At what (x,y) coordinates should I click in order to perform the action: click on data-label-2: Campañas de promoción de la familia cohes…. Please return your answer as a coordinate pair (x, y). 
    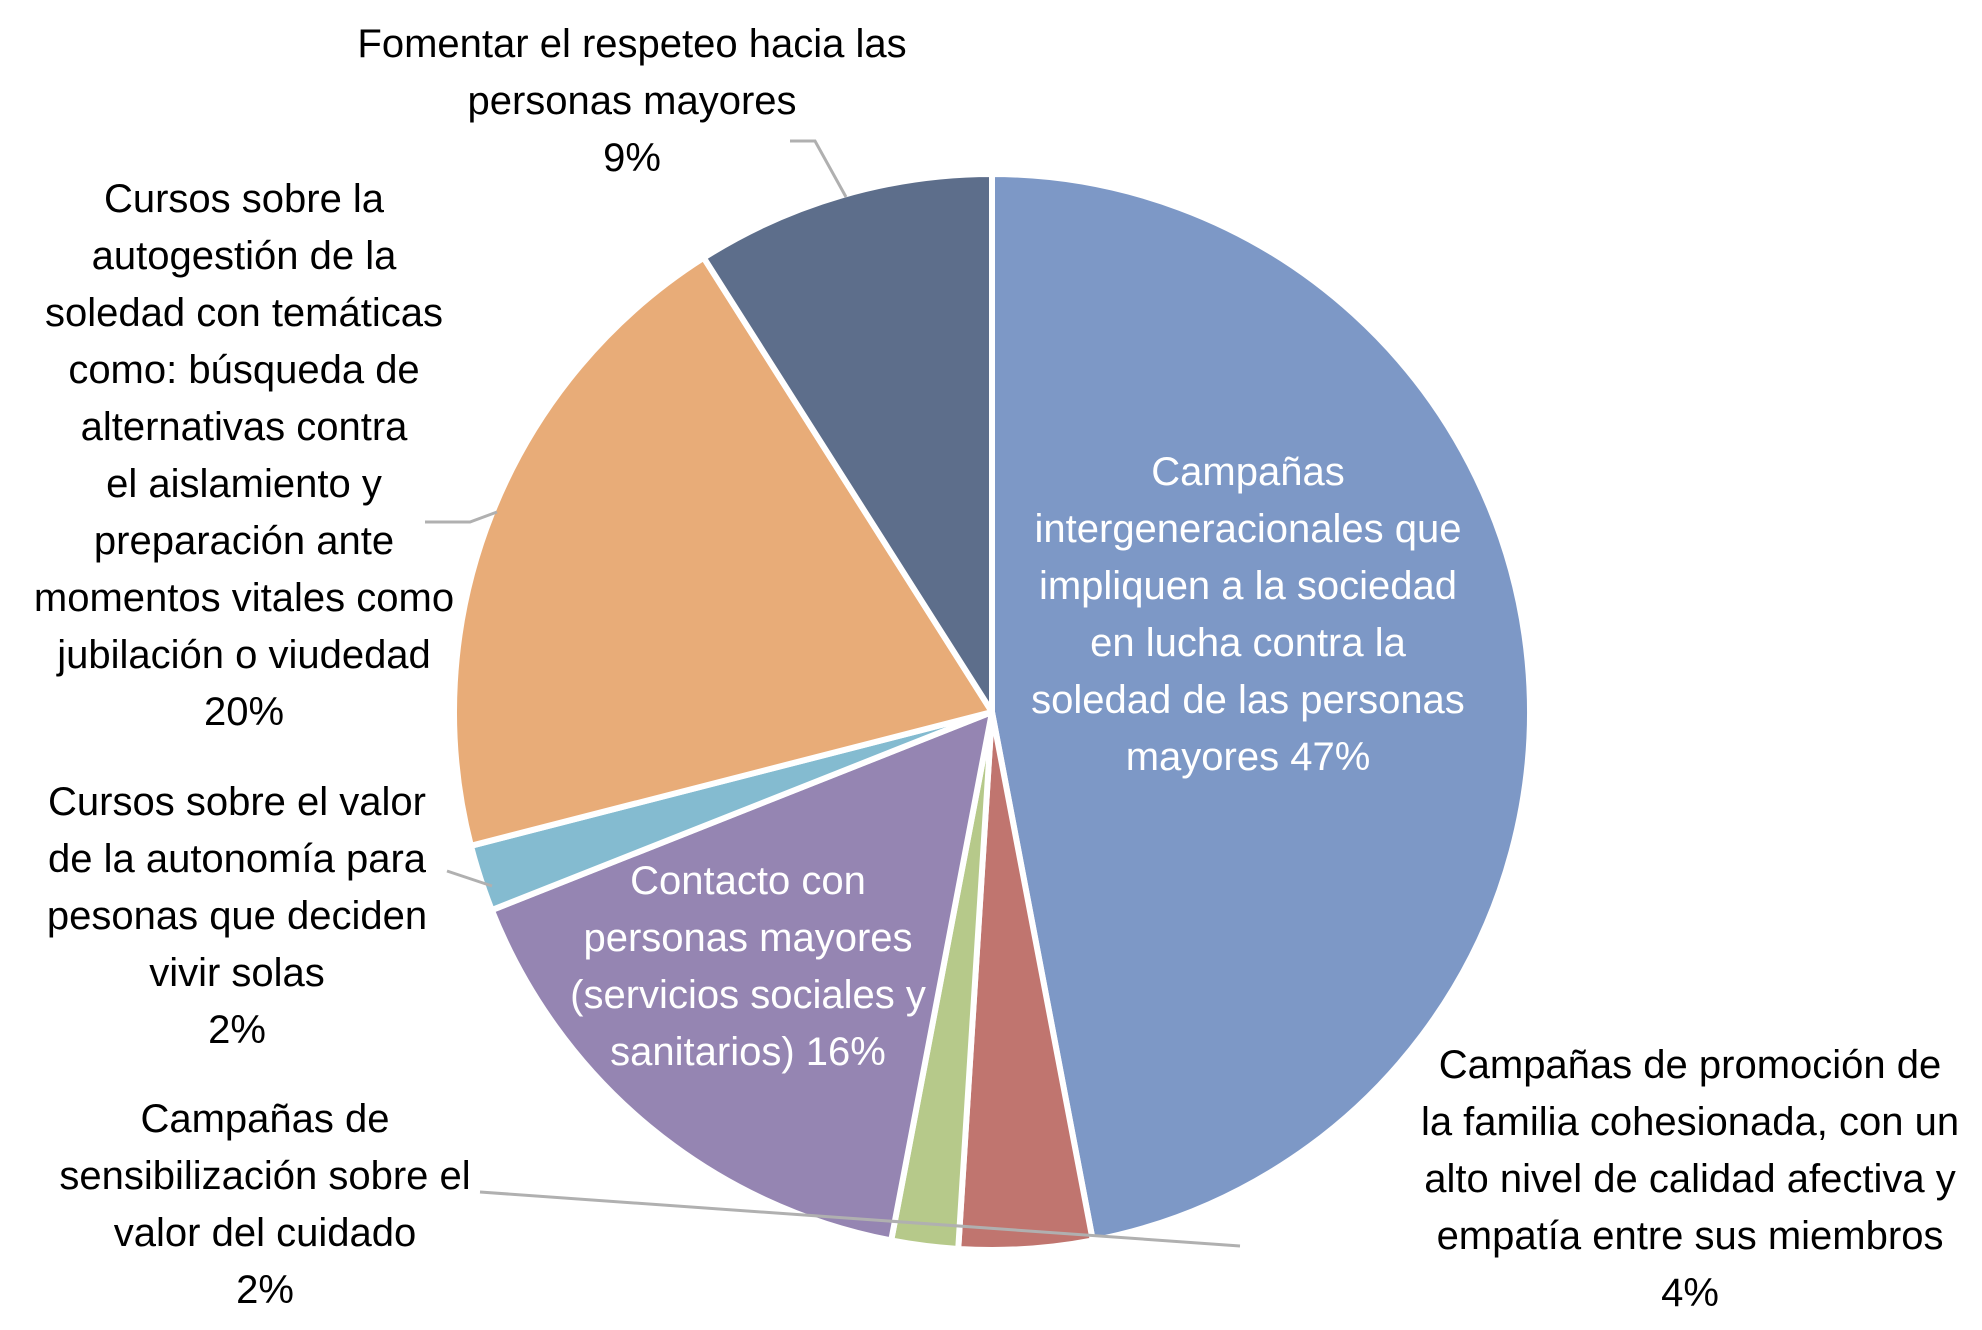
    Looking at the image, I should click on (1690, 1179).